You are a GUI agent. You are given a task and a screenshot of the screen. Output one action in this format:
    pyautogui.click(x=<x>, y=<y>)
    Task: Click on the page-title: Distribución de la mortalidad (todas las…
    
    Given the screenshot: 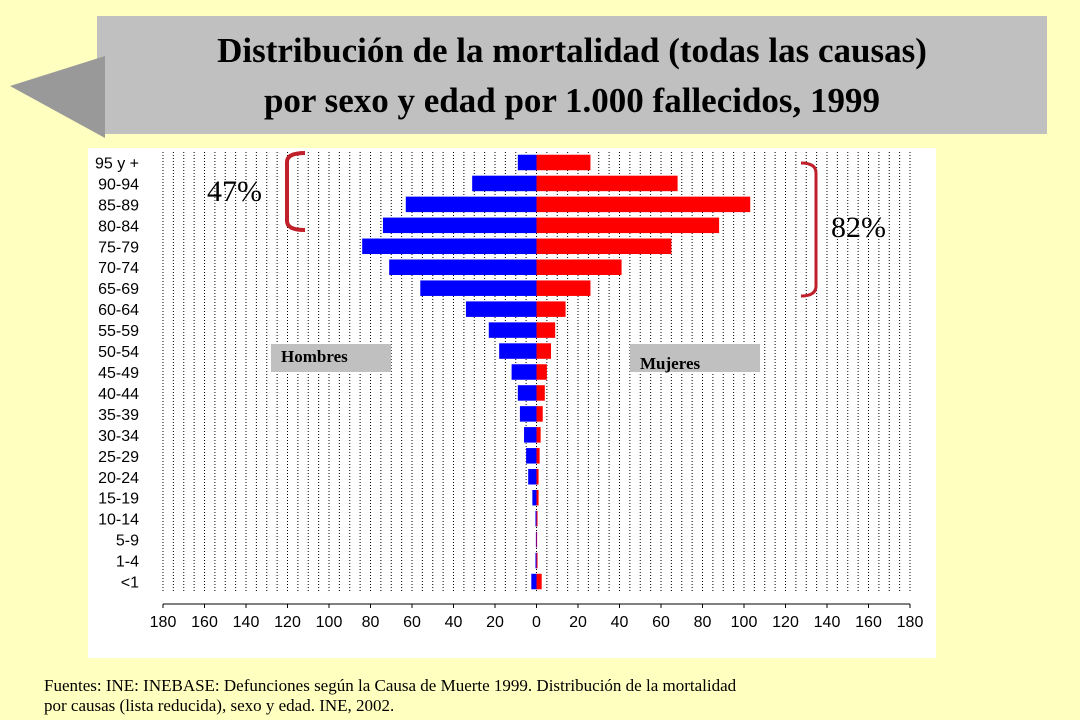 What is the action you would take?
    pyautogui.click(x=572, y=76)
    